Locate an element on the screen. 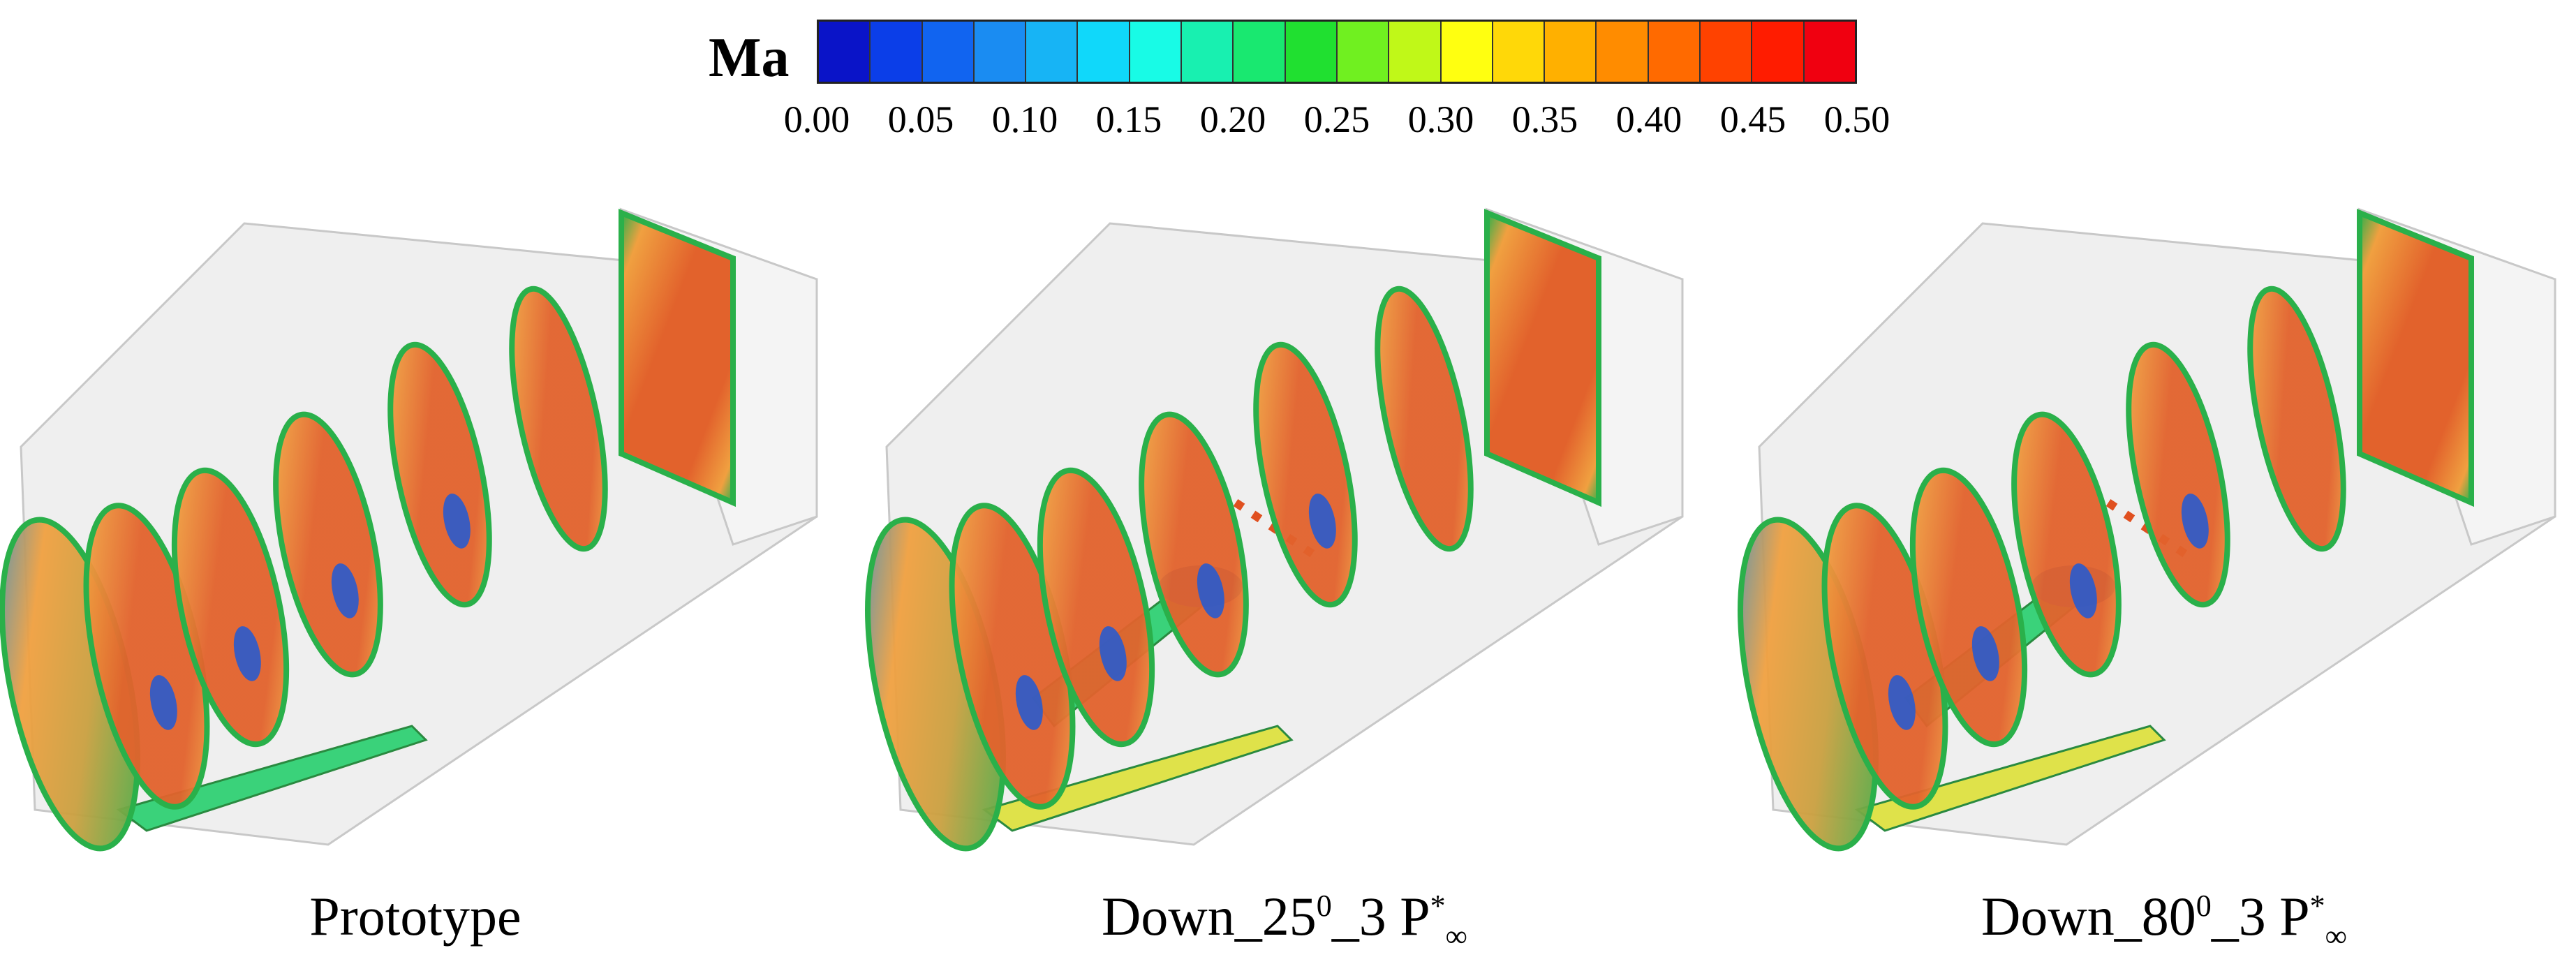  caption-main: Down_80 is located at coordinates (2088, 916).